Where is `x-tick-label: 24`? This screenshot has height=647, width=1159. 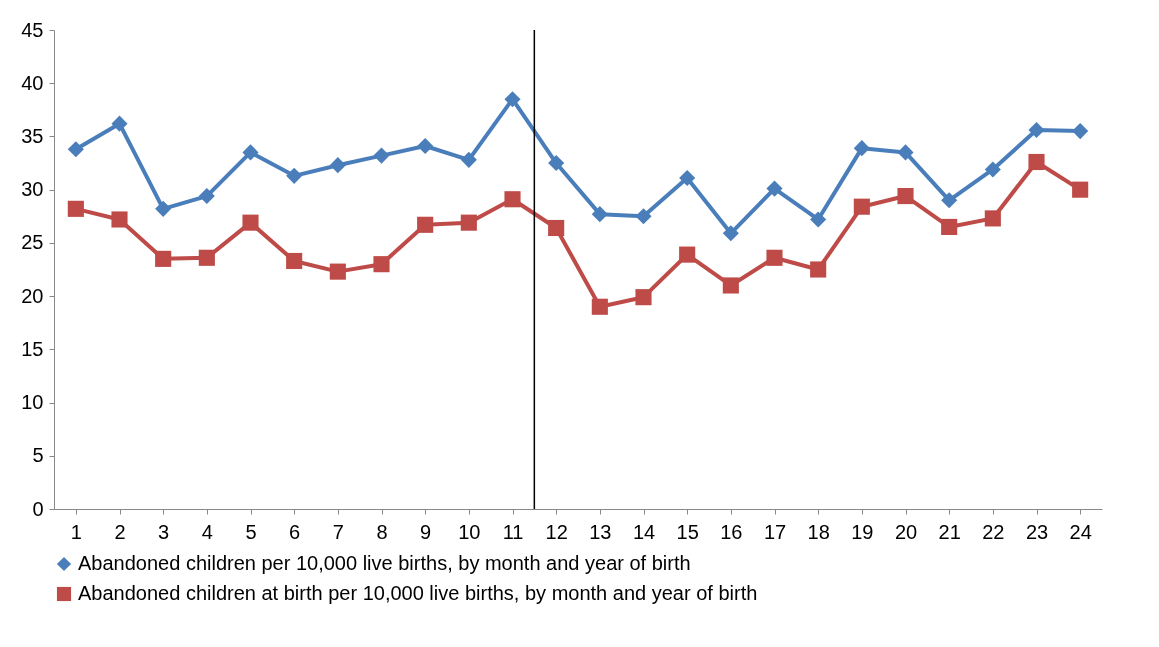 x-tick-label: 24 is located at coordinates (1080, 531).